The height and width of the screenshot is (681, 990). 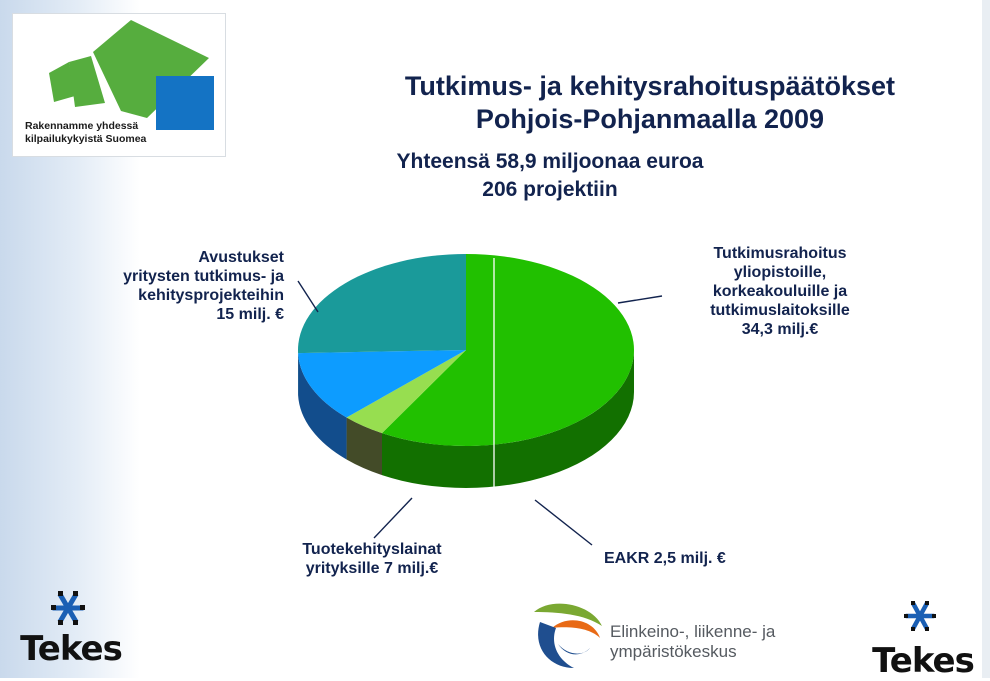 I want to click on label-tutkimus-line3: korkeakouluille ja, so click(x=780, y=291).